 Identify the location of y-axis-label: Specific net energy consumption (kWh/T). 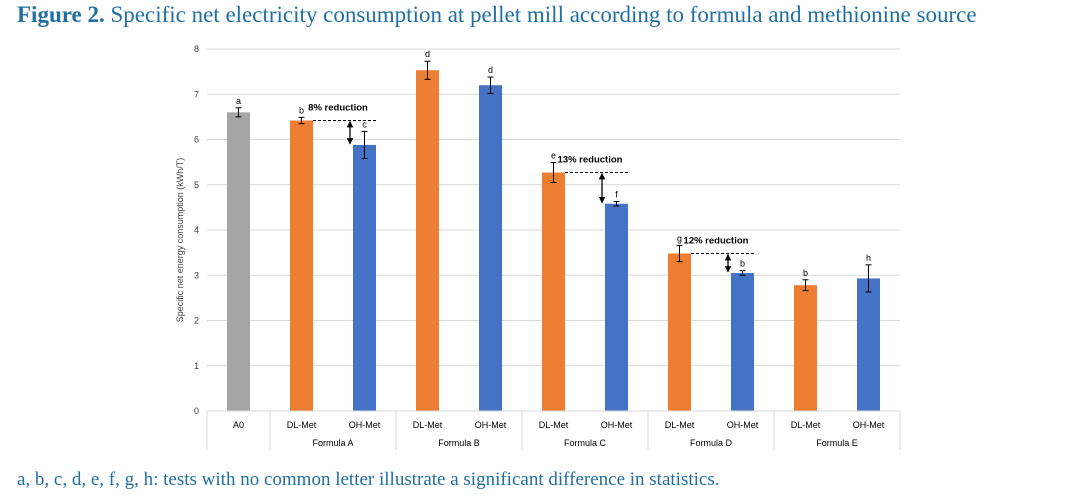
(180, 240).